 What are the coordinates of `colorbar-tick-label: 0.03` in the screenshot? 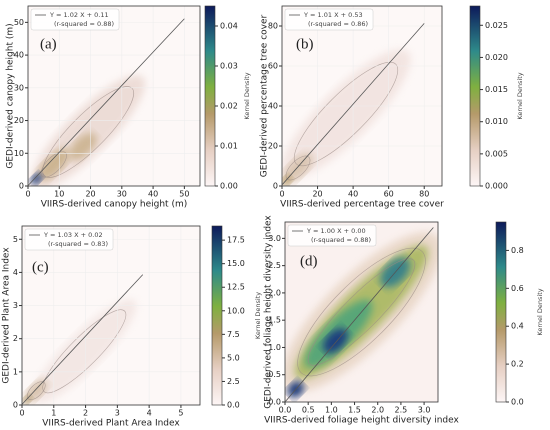 It's located at (229, 66).